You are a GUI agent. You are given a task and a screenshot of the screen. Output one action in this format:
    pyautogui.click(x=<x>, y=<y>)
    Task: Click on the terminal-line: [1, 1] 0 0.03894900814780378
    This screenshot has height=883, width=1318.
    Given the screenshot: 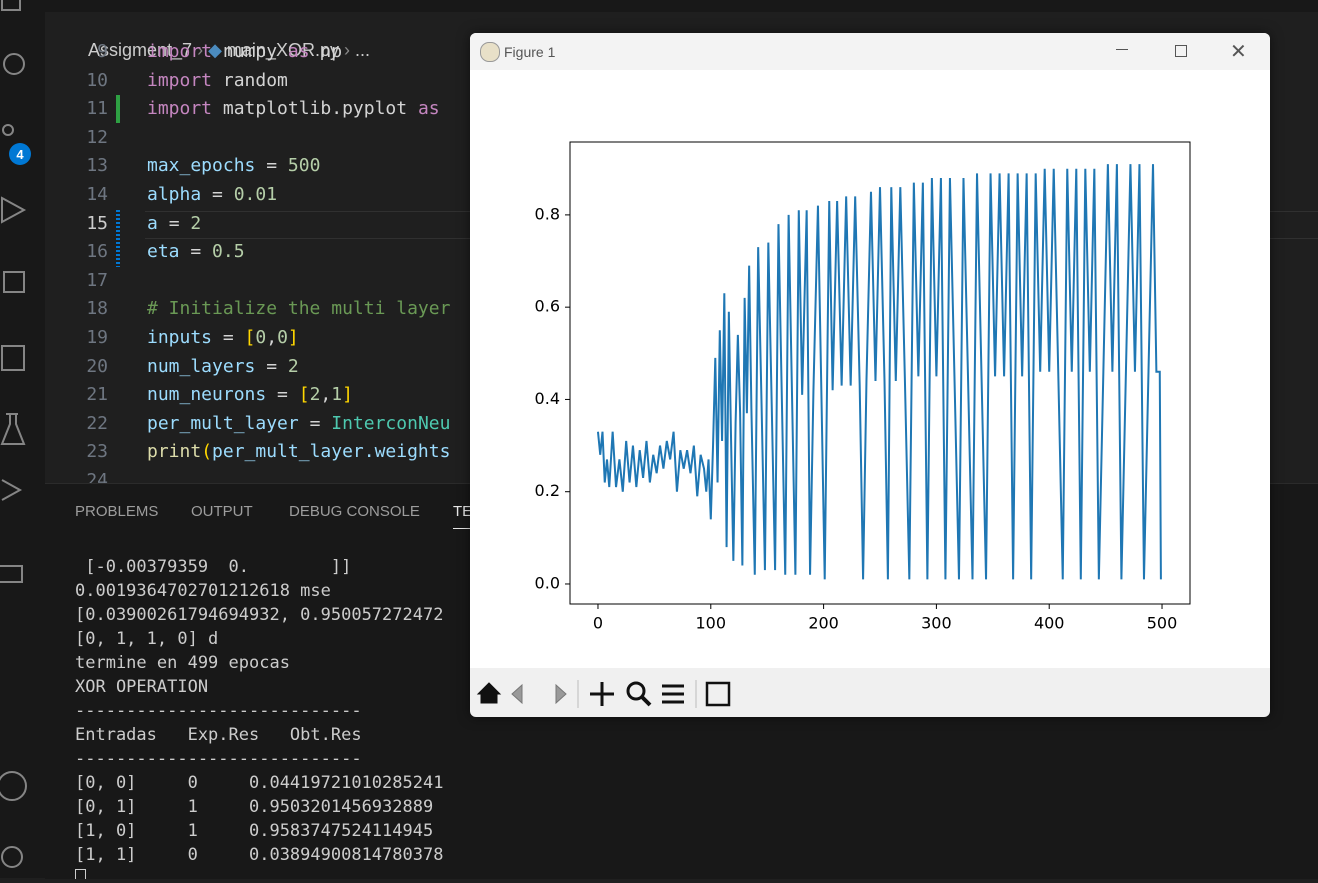 What is the action you would take?
    pyautogui.click(x=259, y=855)
    